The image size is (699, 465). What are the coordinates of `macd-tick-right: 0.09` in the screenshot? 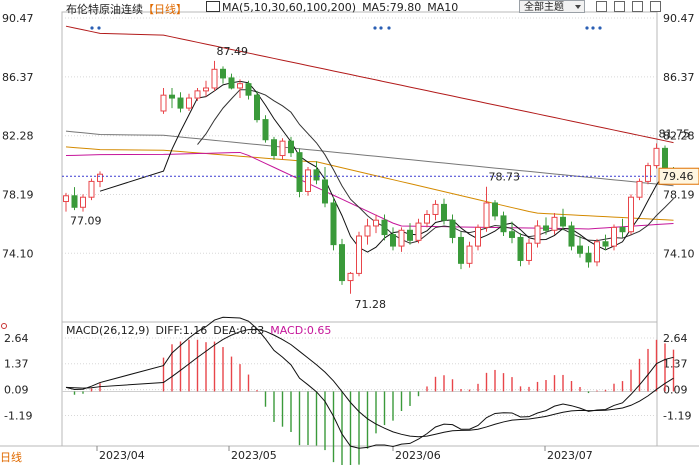 It's located at (675, 390).